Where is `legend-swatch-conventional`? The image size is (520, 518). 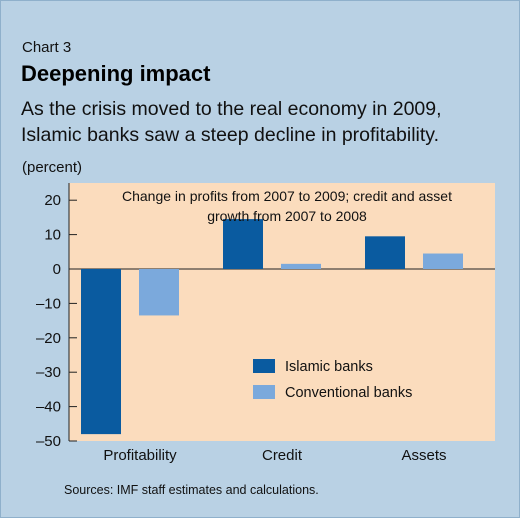
legend-swatch-conventional is located at coordinates (264, 392).